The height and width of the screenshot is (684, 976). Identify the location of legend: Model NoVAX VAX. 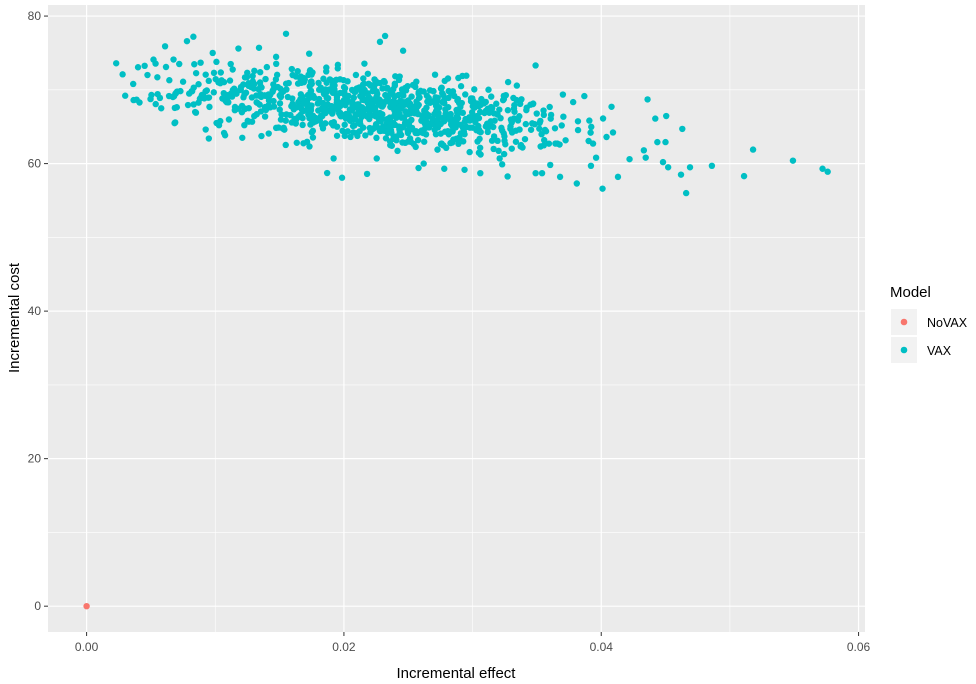
(929, 323).